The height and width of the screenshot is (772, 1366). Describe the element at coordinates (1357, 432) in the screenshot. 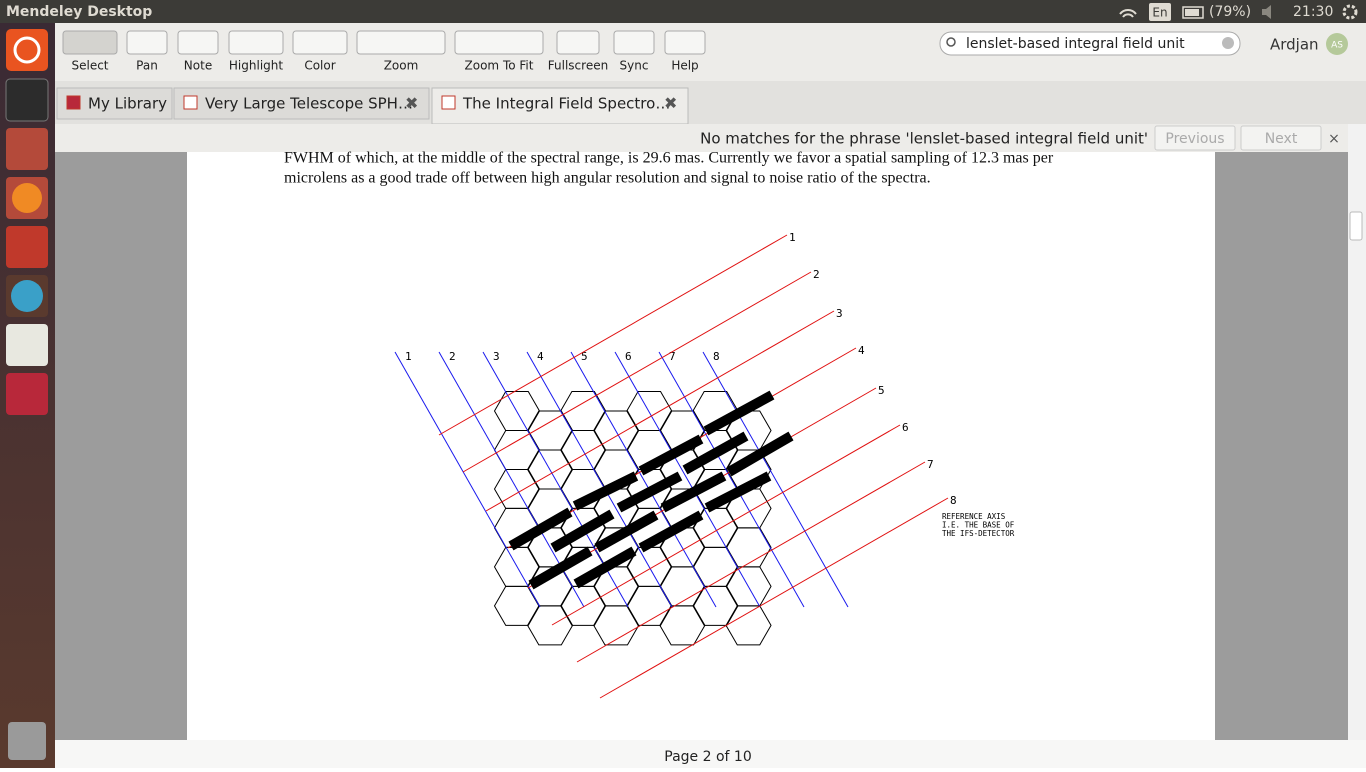

I see `scrollbar` at that location.